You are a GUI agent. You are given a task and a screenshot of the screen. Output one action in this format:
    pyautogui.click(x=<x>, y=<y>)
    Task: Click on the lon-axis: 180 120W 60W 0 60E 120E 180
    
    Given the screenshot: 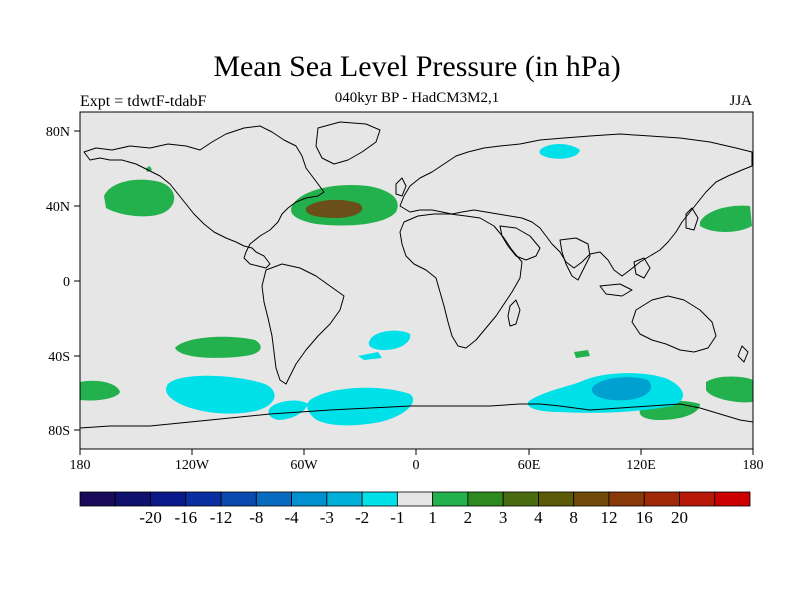 What is the action you would take?
    pyautogui.click(x=417, y=461)
    